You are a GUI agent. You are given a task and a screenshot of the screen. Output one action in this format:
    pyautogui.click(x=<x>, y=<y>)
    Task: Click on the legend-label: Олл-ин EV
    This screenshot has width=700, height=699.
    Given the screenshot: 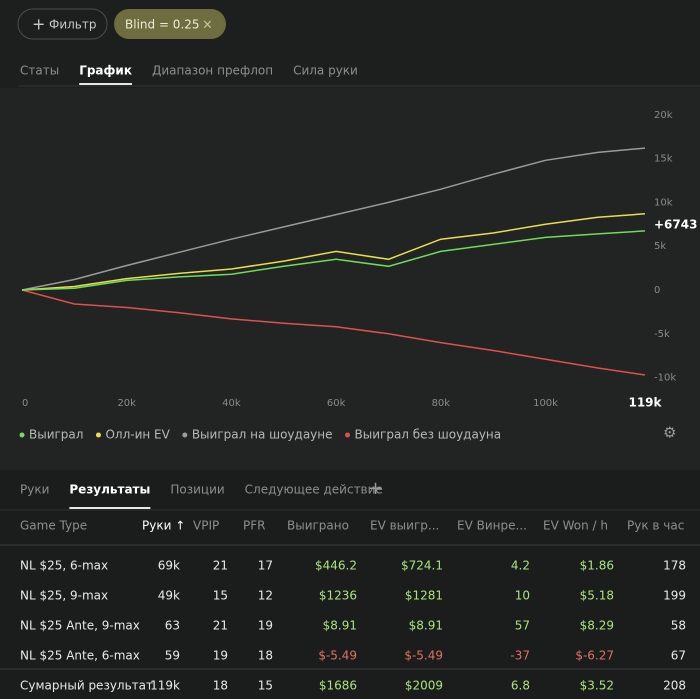 What is the action you would take?
    pyautogui.click(x=137, y=435)
    